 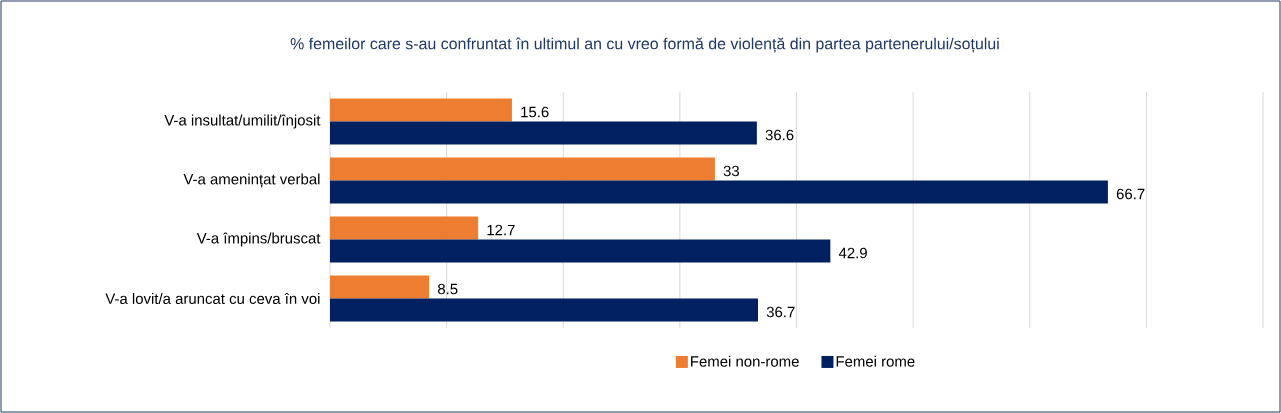 I want to click on y-tick-label: V-a amenințat verbal, so click(x=251, y=180).